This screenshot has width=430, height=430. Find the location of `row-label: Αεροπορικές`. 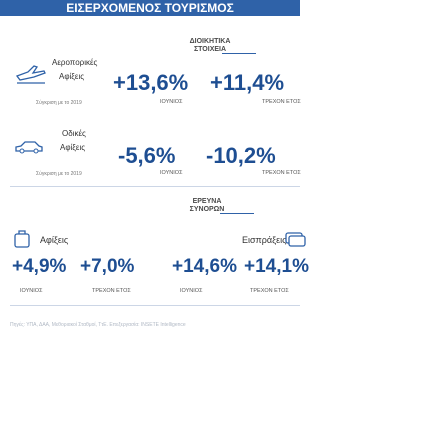

row-label: Αεροπορικές is located at coordinates (75, 62).